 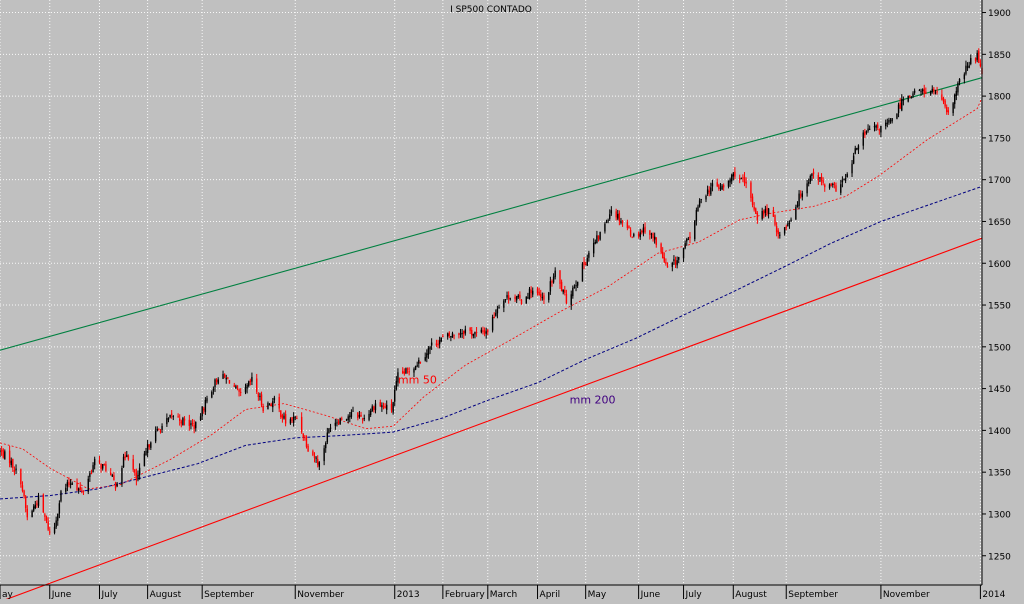 What do you see at coordinates (999, 474) in the screenshot?
I see `y-tick-label: 1350` at bounding box center [999, 474].